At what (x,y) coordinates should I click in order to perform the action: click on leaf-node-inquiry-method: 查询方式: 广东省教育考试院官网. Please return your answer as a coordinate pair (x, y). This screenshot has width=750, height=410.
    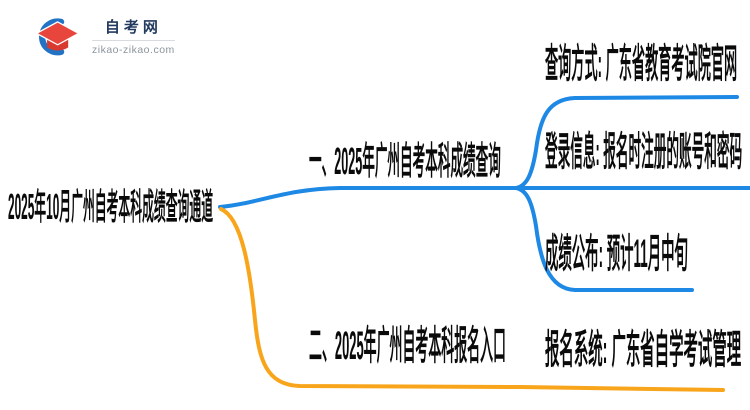
    Looking at the image, I should click on (641, 64).